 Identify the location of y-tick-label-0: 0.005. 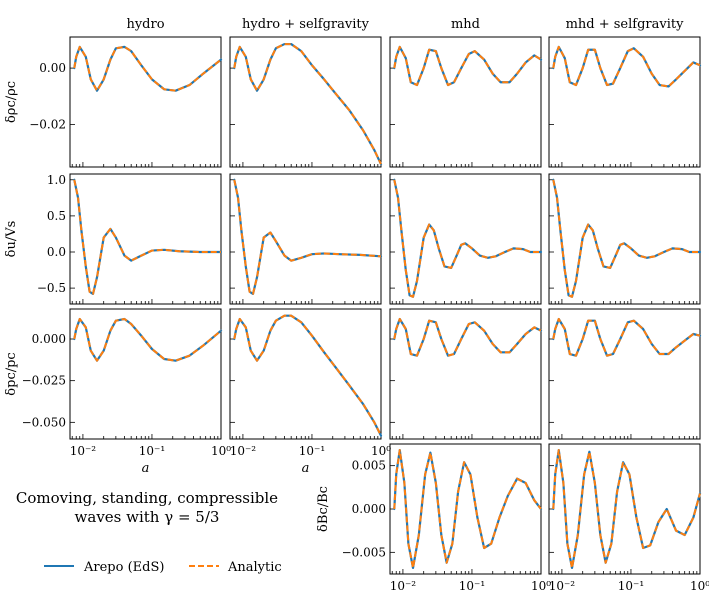
(369, 466).